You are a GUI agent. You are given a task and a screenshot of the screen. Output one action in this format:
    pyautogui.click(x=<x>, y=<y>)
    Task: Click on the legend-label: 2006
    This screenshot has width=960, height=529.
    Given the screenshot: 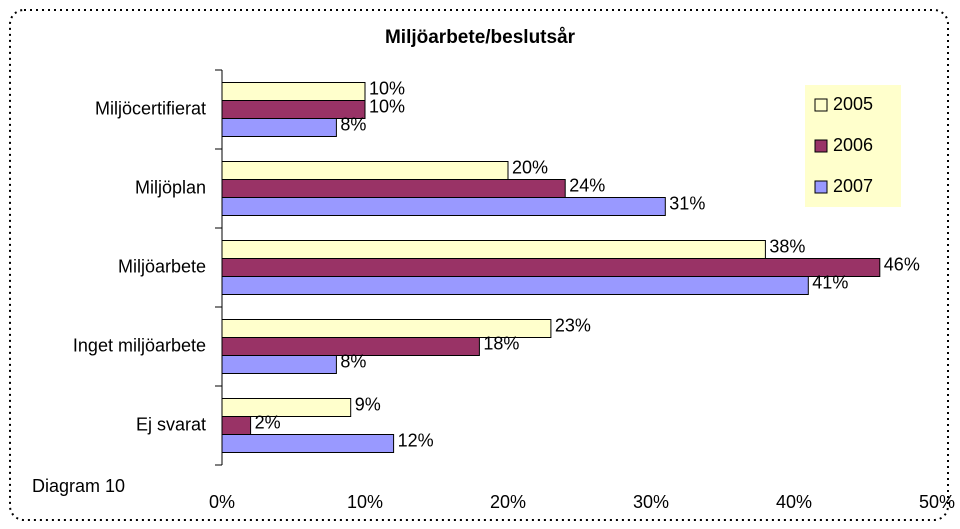 What is the action you would take?
    pyautogui.click(x=853, y=145)
    